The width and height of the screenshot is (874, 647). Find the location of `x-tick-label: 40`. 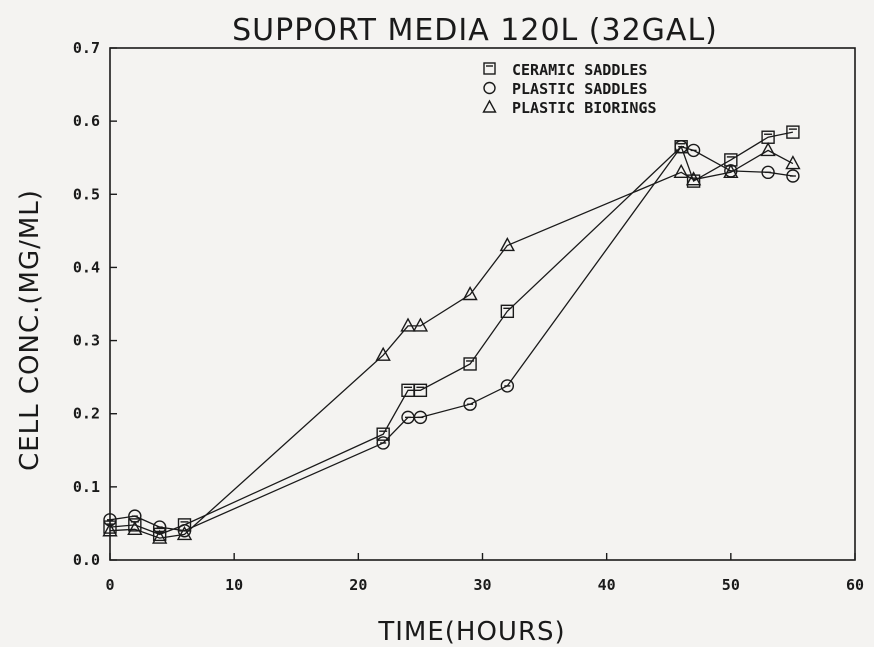

x-tick-label: 40 is located at coordinates (607, 585).